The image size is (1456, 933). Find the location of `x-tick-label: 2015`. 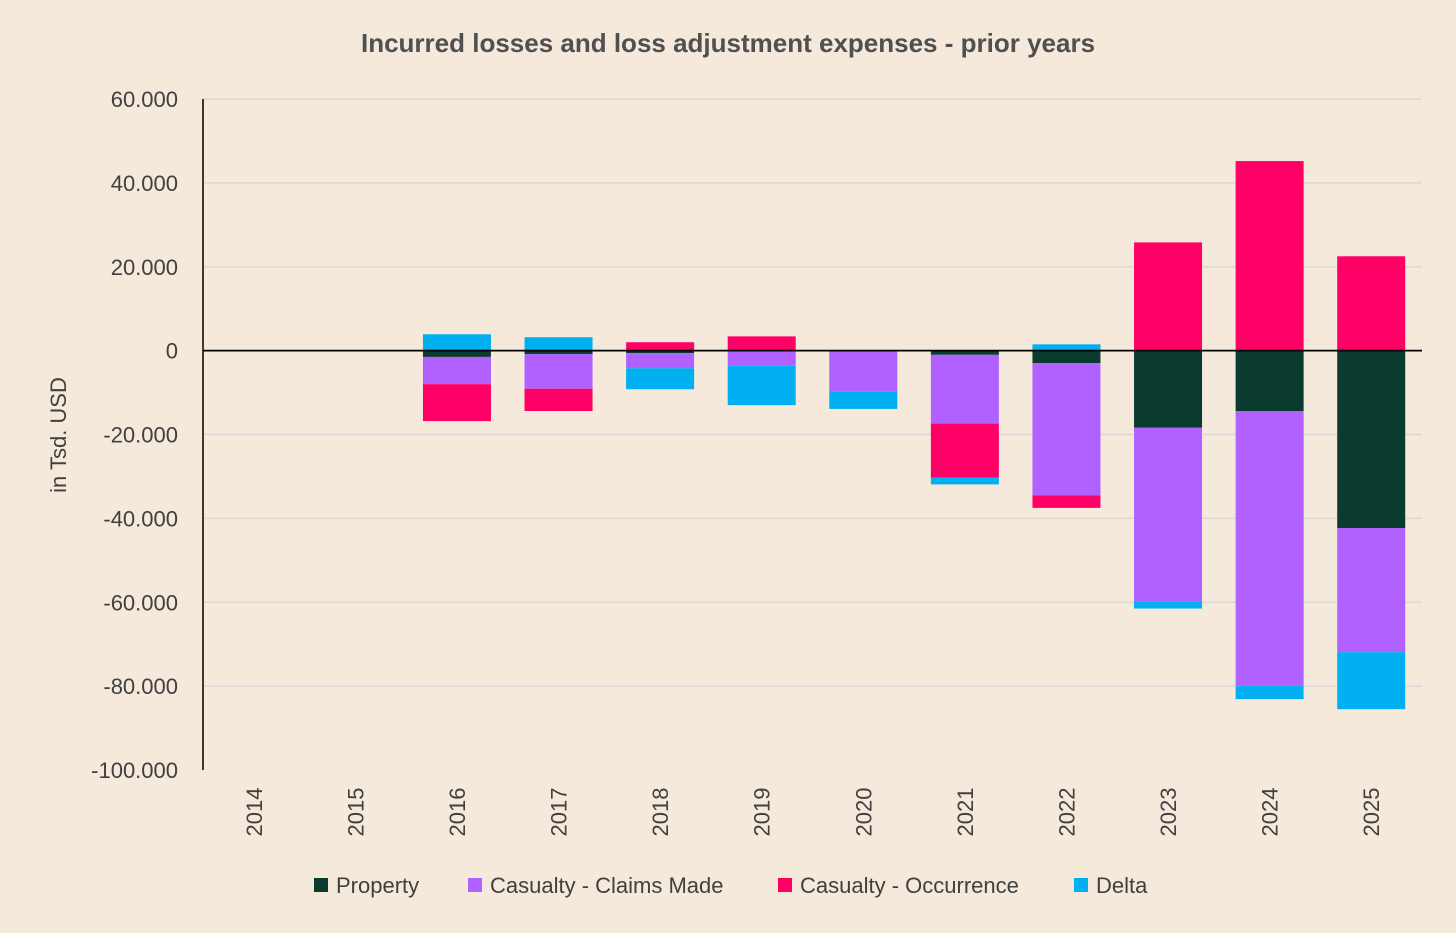

x-tick-label: 2015 is located at coordinates (355, 812).